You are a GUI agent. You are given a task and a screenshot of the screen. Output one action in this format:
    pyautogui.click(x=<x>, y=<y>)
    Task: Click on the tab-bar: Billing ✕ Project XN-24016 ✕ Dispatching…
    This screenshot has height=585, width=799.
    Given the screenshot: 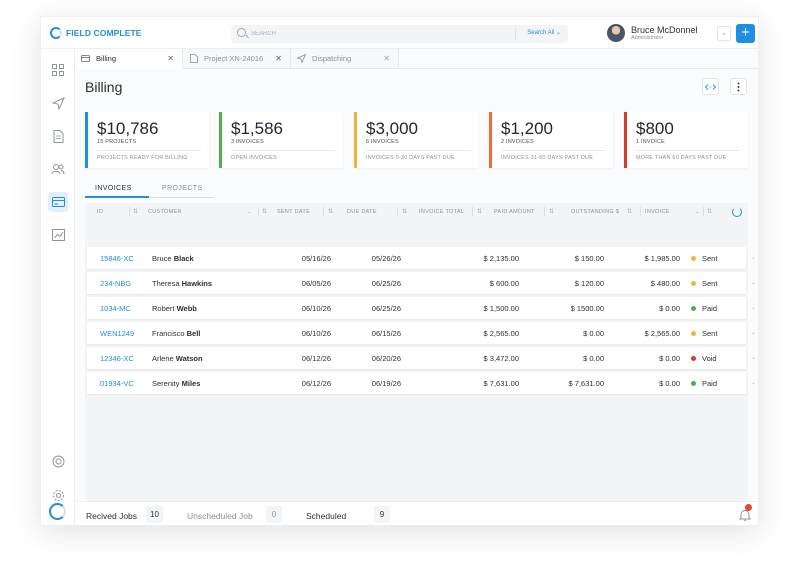 What is the action you would take?
    pyautogui.click(x=237, y=59)
    